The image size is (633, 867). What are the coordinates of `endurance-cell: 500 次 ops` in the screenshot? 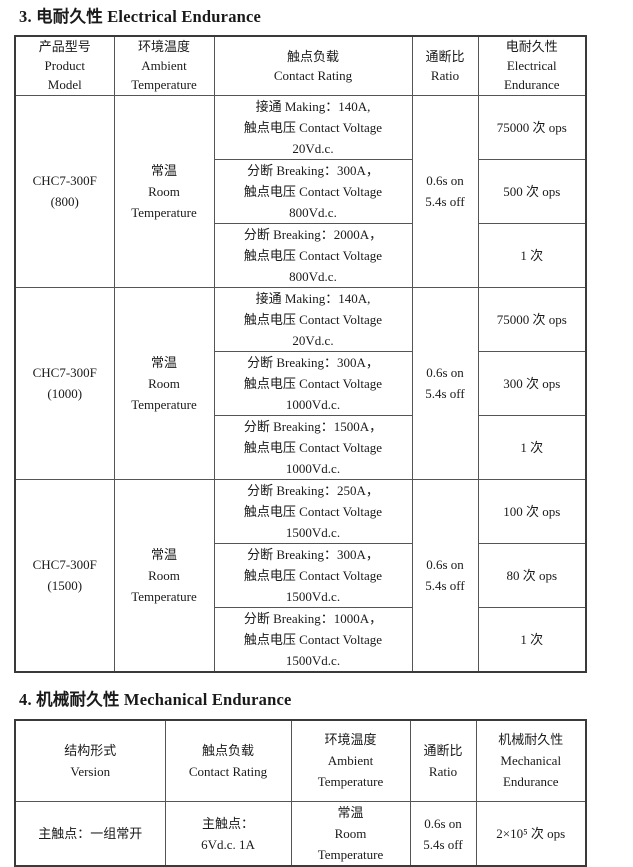 It's located at (532, 191).